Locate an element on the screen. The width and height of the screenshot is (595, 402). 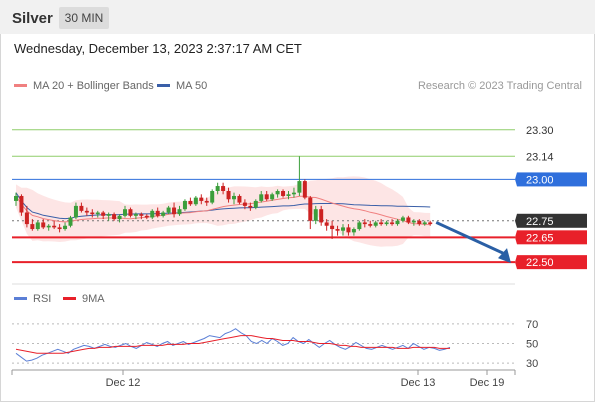
level-label-22.75: 22.75 is located at coordinates (540, 222).